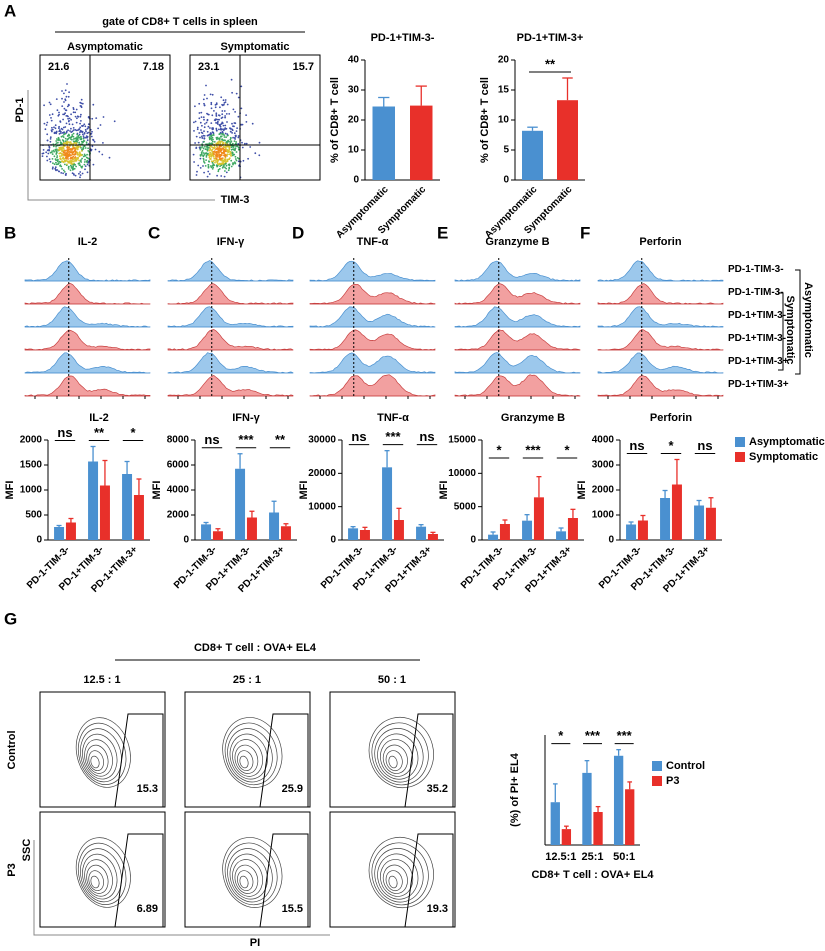 This screenshot has width=825, height=951. I want to click on plot-frame, so click(392, 749).